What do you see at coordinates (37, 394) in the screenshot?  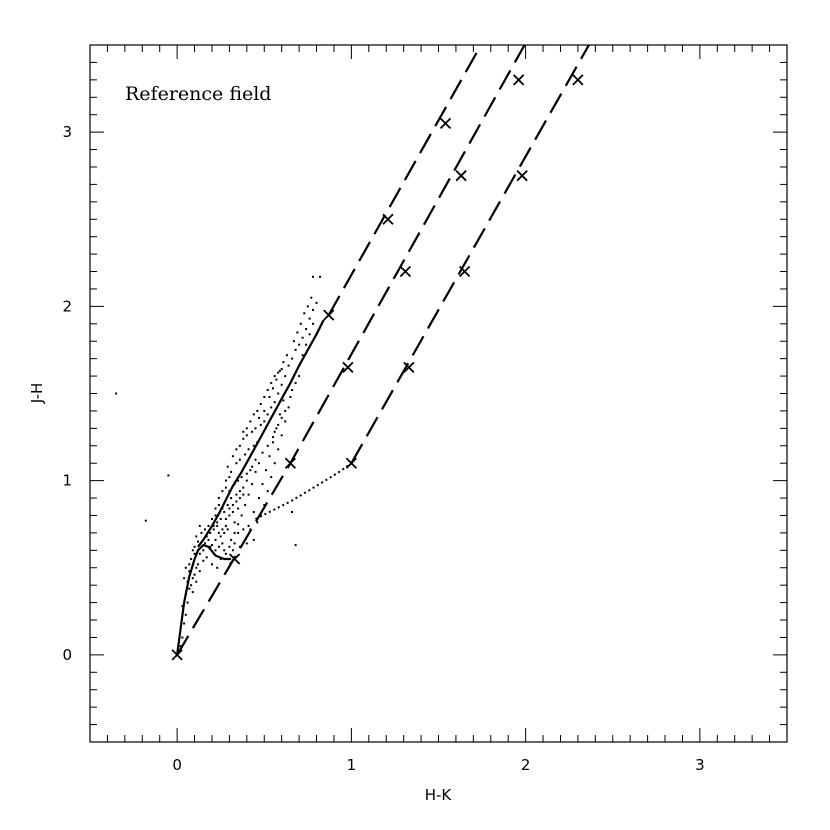 I see `y-axis-label: J-H` at bounding box center [37, 394].